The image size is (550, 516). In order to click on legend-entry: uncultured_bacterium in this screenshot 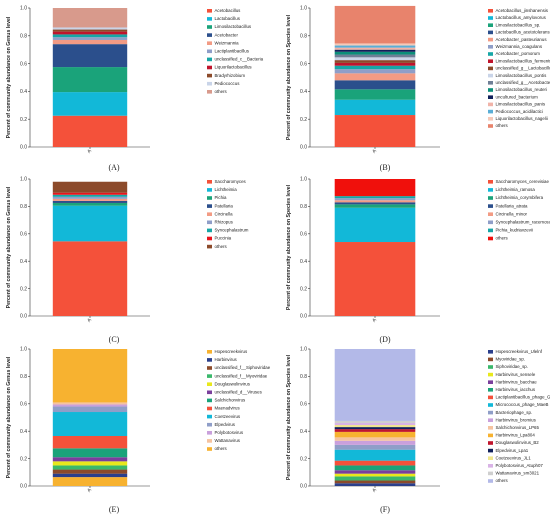, I will do `click(517, 96)`.